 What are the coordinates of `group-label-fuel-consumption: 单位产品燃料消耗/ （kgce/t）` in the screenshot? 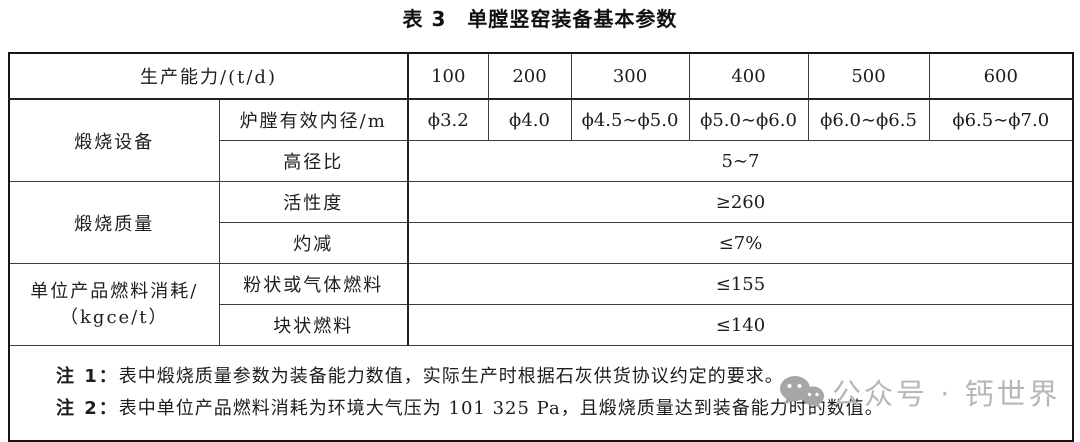 It's located at (114, 304).